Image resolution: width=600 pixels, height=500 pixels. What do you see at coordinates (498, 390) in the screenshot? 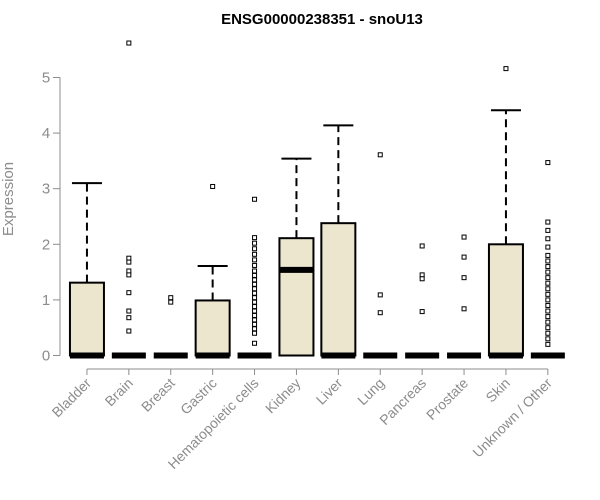
I see `x-tick-label: Skin` at bounding box center [498, 390].